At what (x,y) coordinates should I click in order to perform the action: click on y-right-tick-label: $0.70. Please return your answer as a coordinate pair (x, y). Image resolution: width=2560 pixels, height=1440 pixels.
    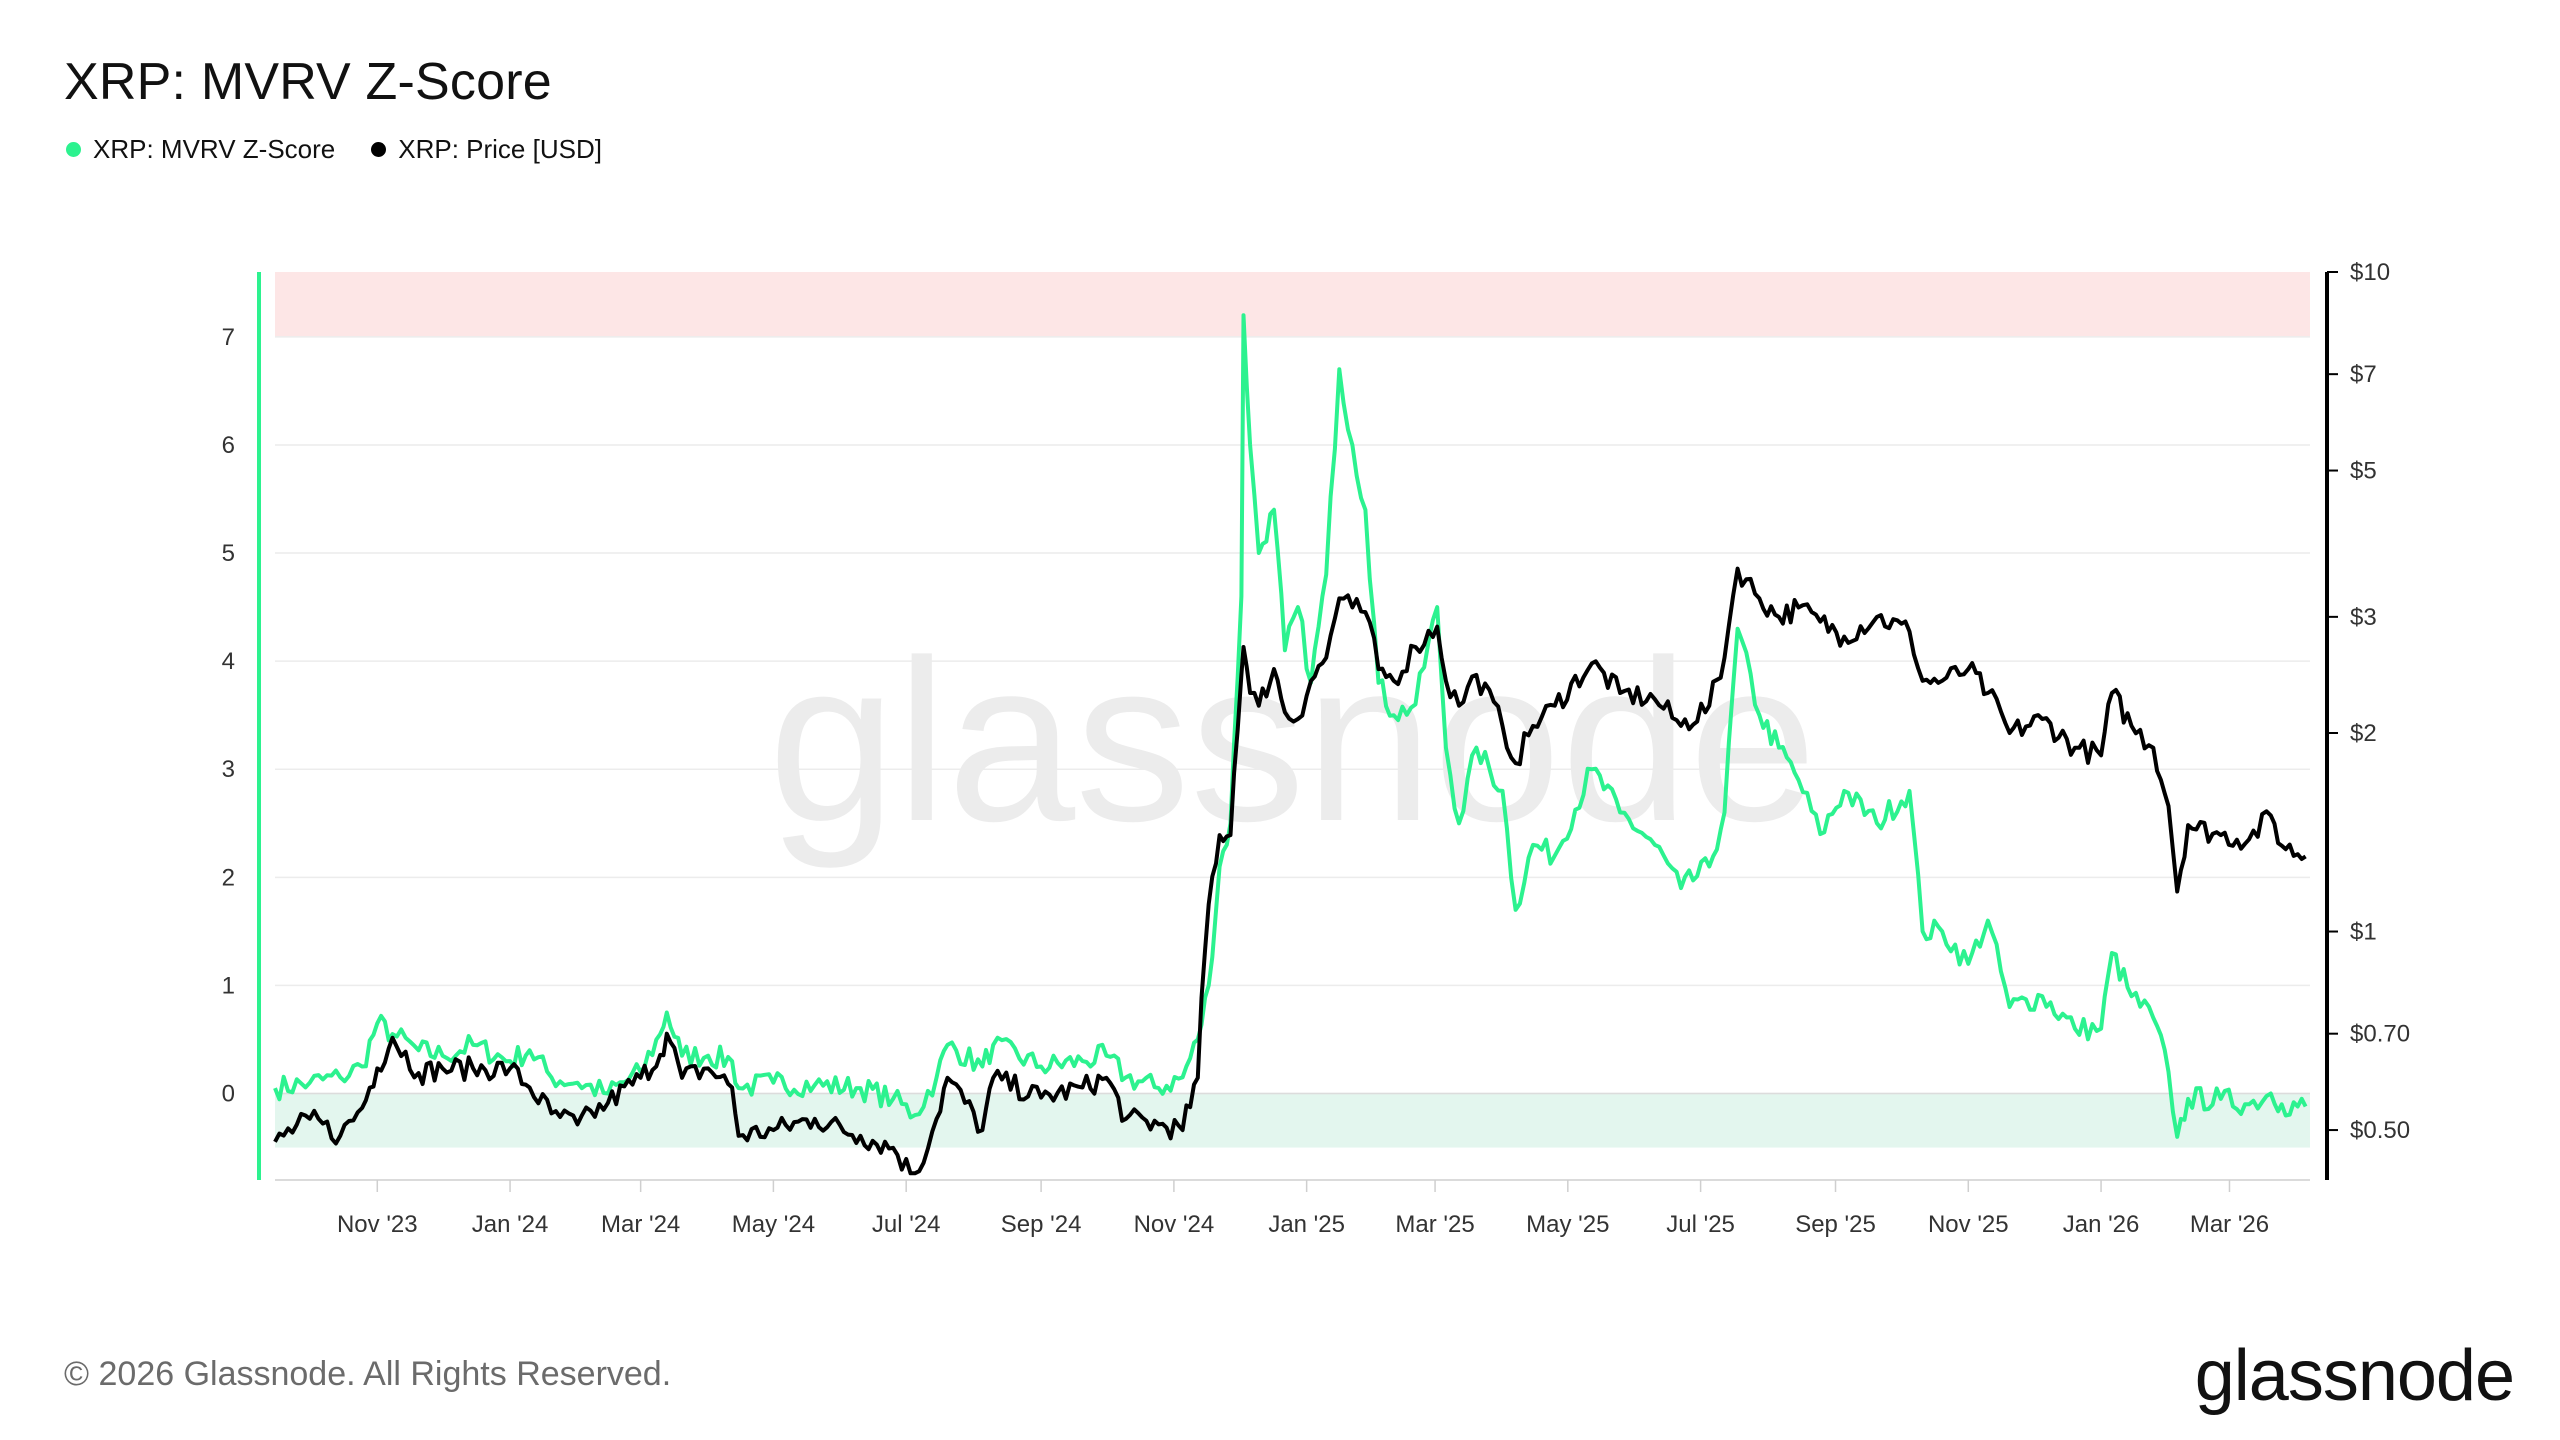
    Looking at the image, I should click on (2380, 1034).